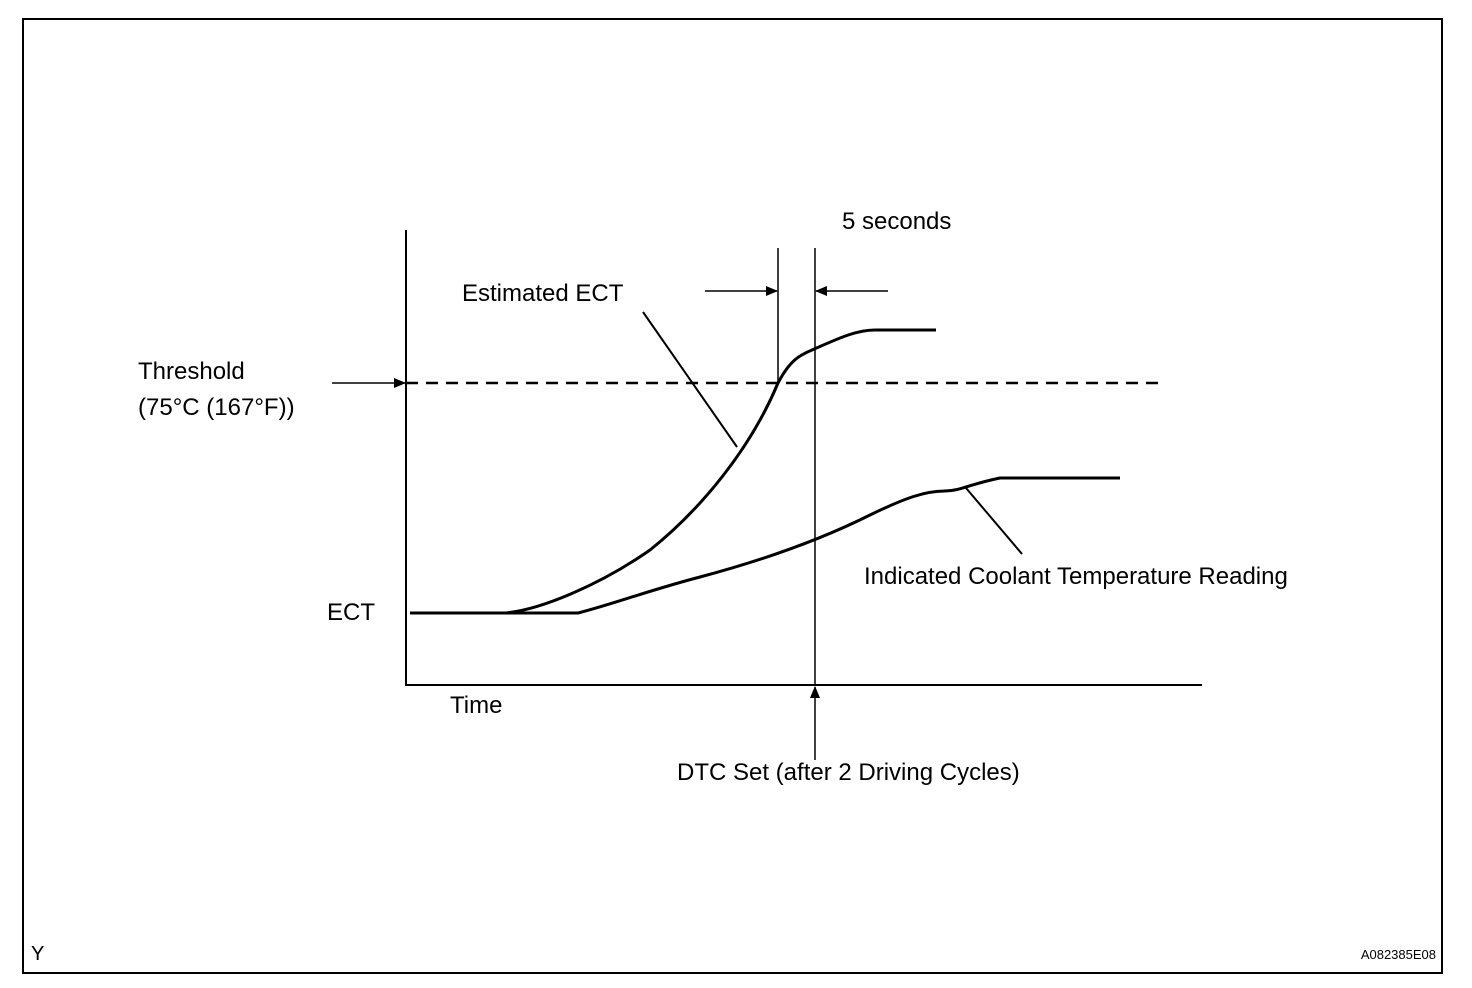 The width and height of the screenshot is (1472, 988). I want to click on dtc-set-label: DTC Set (after 2 Driving Cycles), so click(848, 772).